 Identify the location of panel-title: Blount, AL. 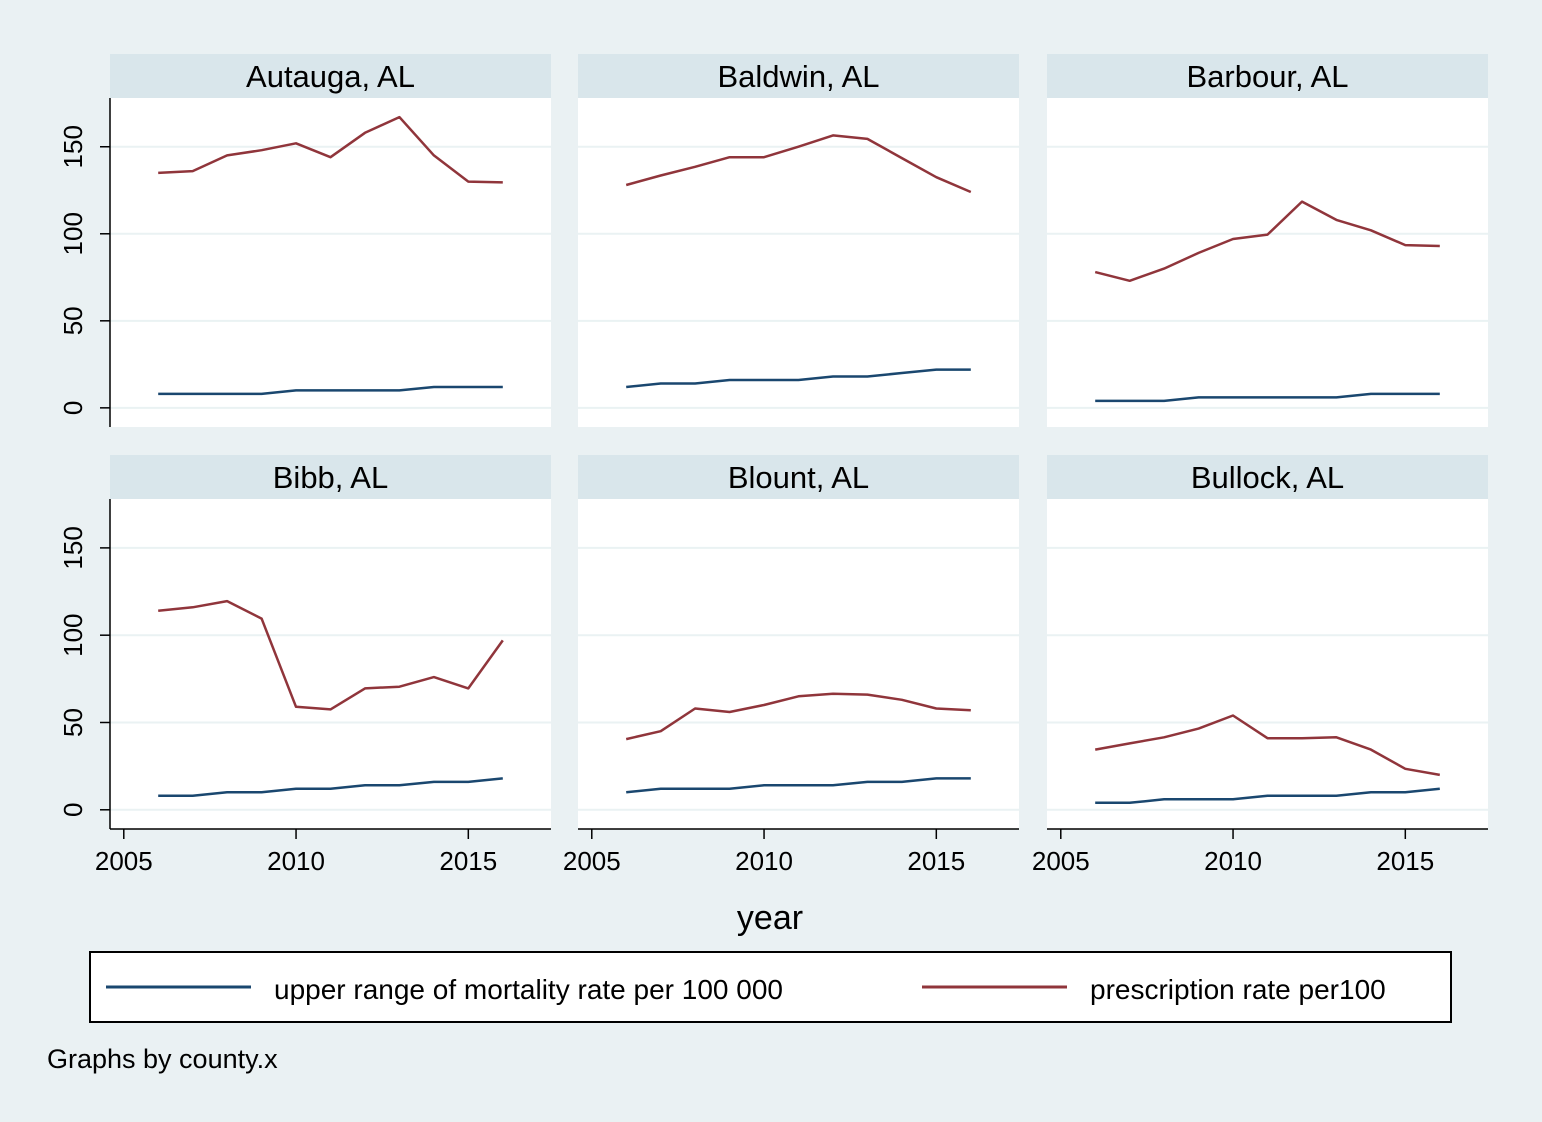
(798, 477).